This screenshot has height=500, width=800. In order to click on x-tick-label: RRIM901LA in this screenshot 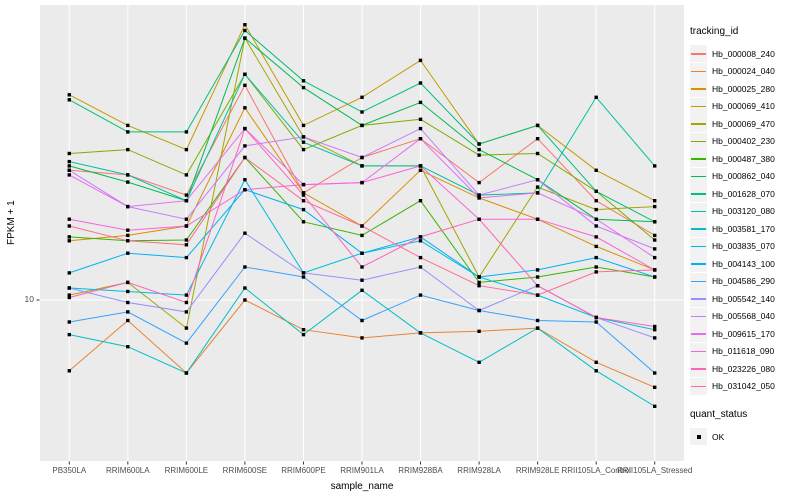, I will do `click(362, 470)`.